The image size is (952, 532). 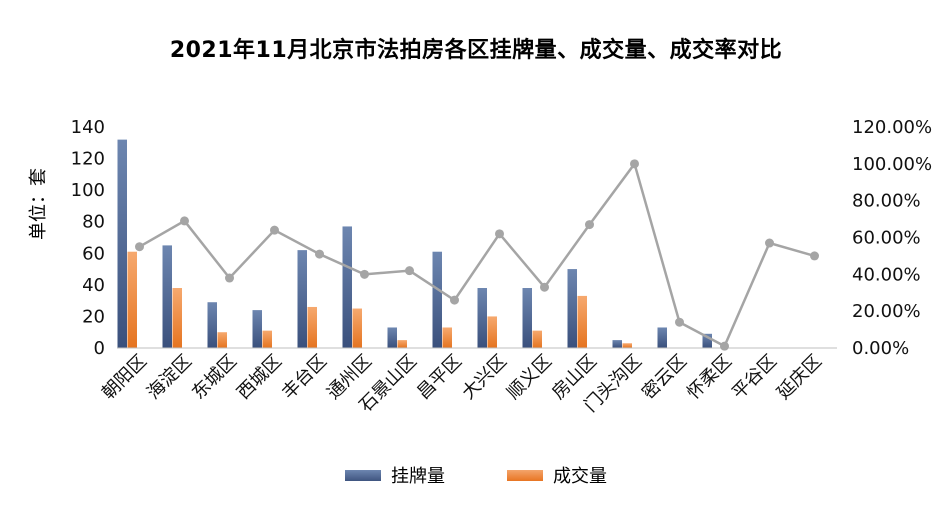 I want to click on x-tick-label: 西城区, so click(x=259, y=377).